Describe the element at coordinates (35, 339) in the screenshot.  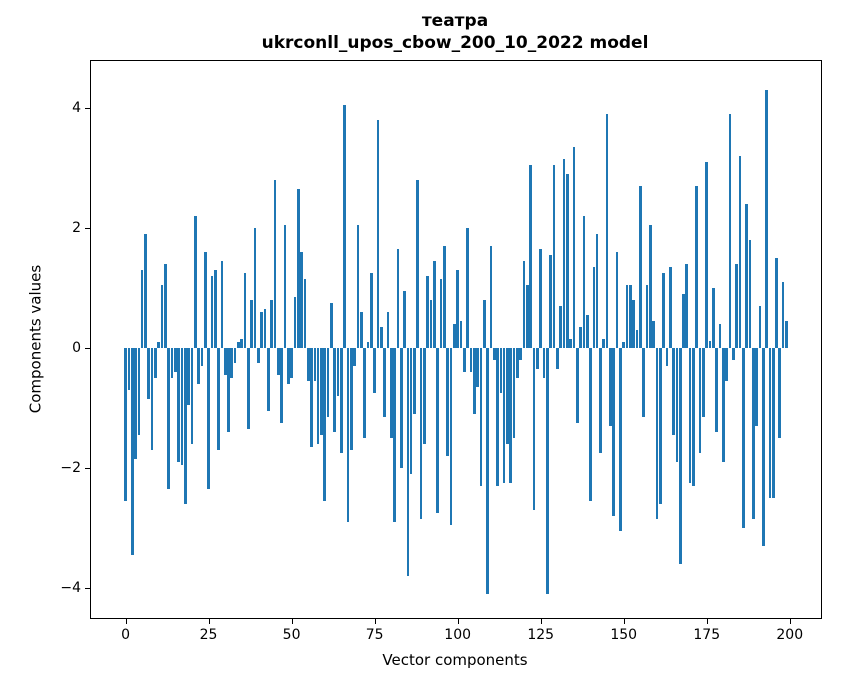
I see `y-axis-label: Components values` at that location.